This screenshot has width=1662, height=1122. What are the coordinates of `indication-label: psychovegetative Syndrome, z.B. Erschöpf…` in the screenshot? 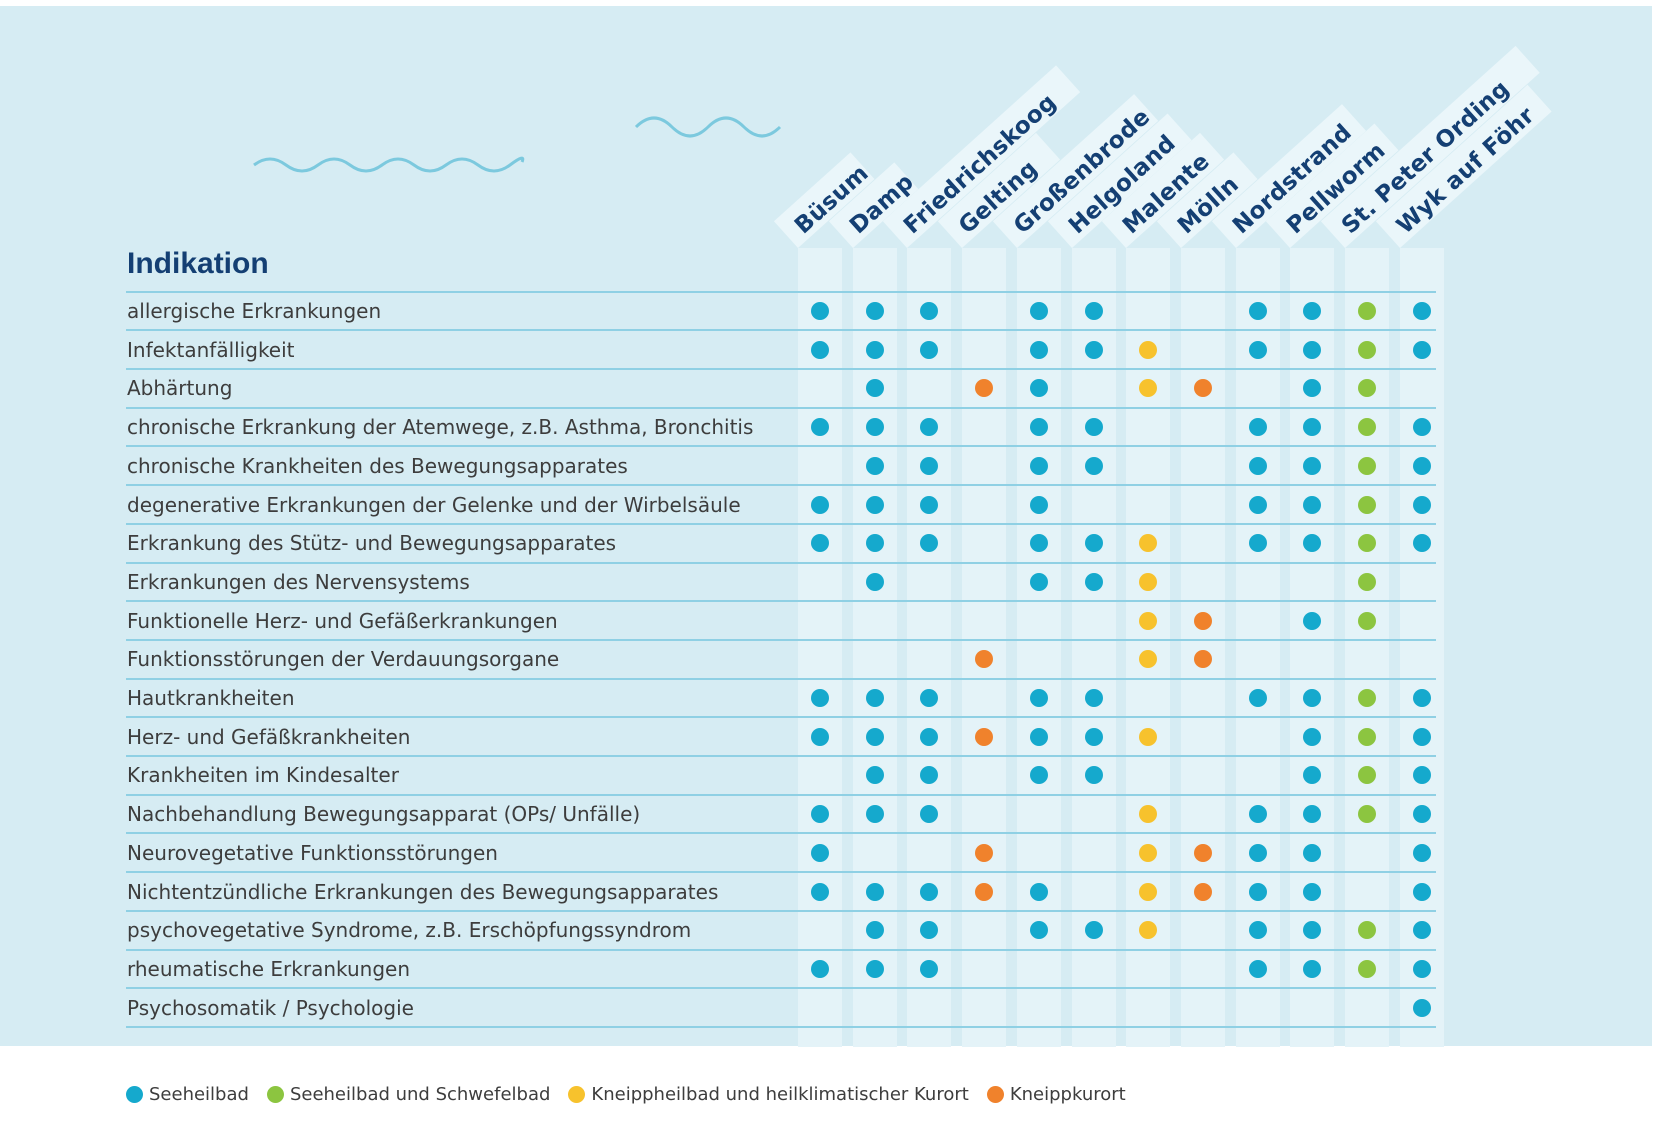 It's located at (409, 930).